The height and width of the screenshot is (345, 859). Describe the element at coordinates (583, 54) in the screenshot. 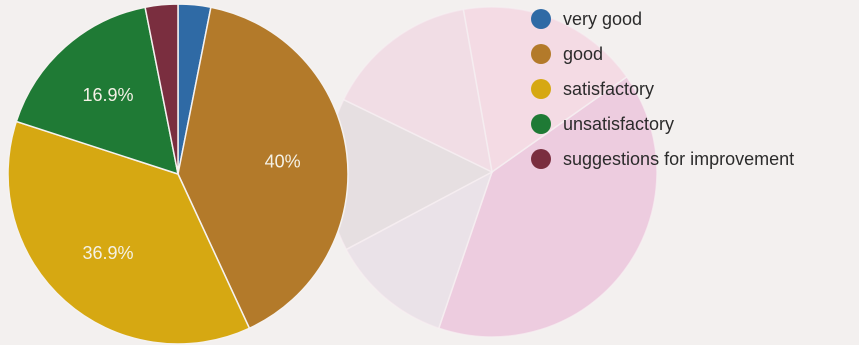

I see `legend-label: good` at that location.